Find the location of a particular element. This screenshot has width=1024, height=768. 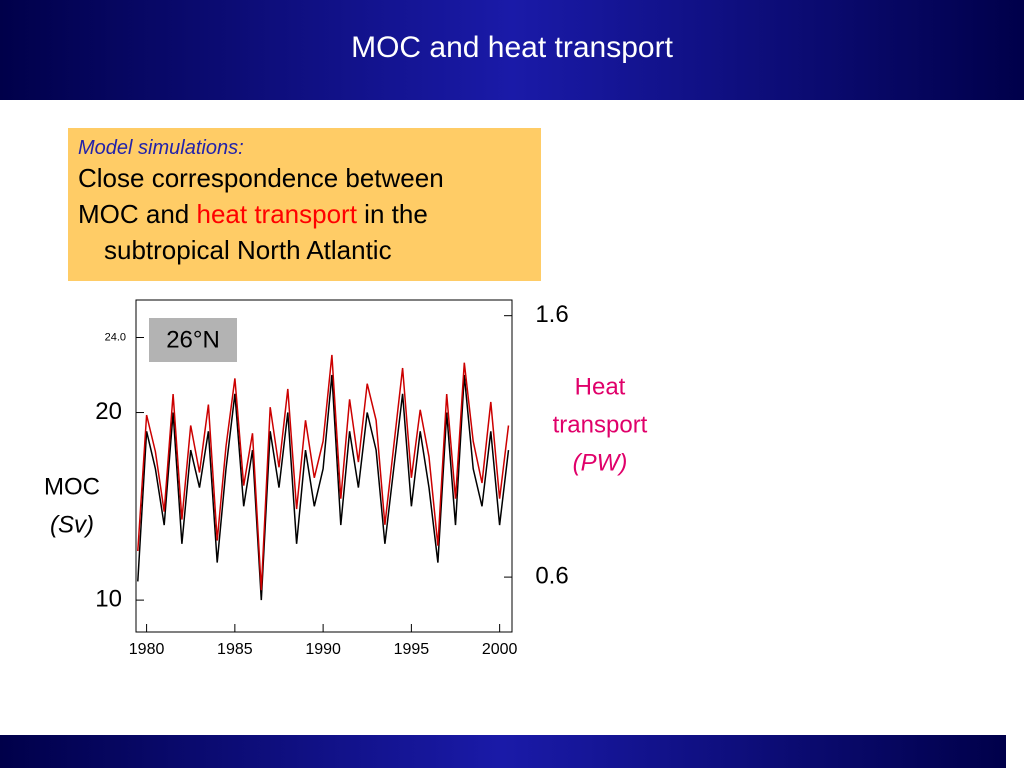

box-heading: Model simulations: is located at coordinates (161, 148).